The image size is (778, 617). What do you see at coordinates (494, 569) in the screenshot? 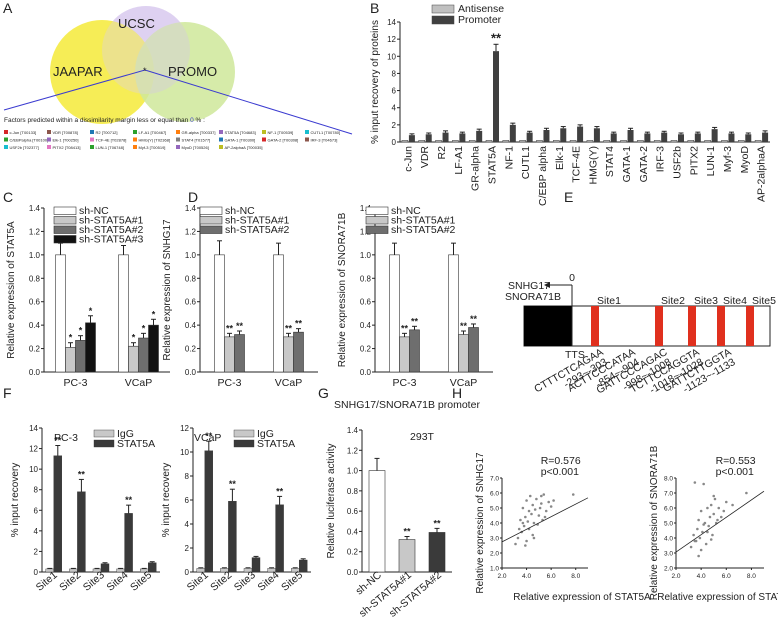
I see `y-tick-label: 1.0` at bounding box center [494, 569].